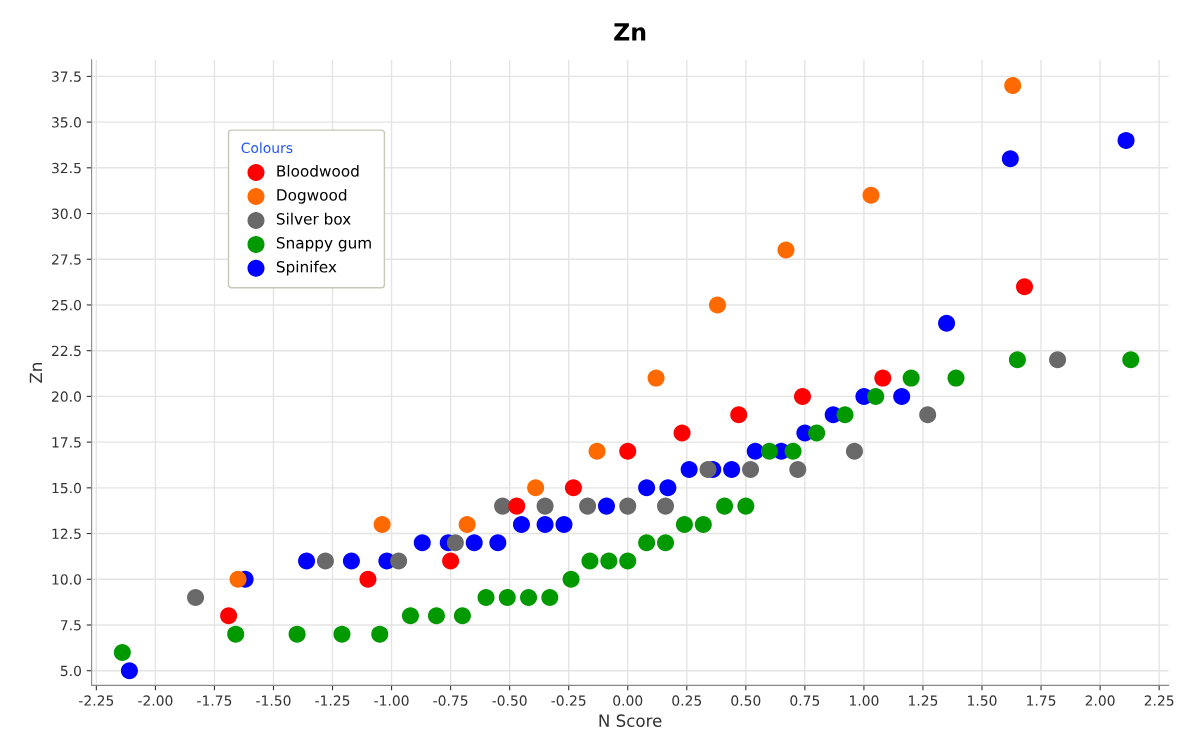 This screenshot has height=749, width=1190. I want to click on y-tick-label: 20.0, so click(66, 396).